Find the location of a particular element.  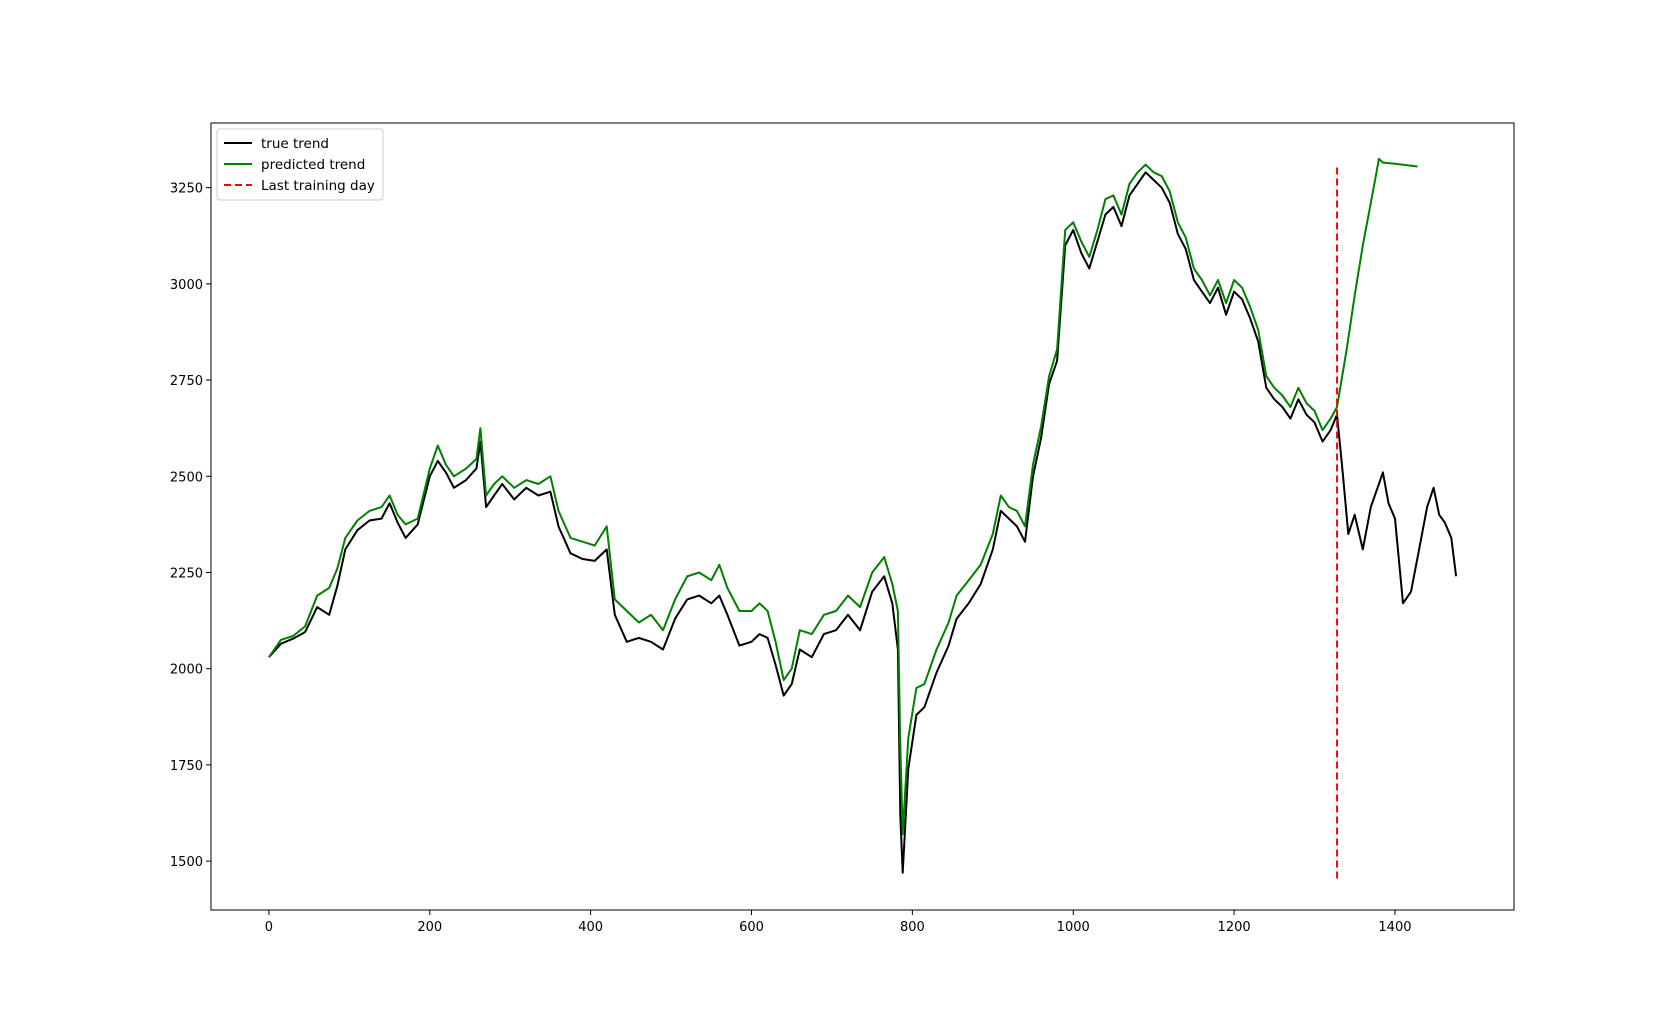

y-tick-label: 3250 is located at coordinates (186, 189).